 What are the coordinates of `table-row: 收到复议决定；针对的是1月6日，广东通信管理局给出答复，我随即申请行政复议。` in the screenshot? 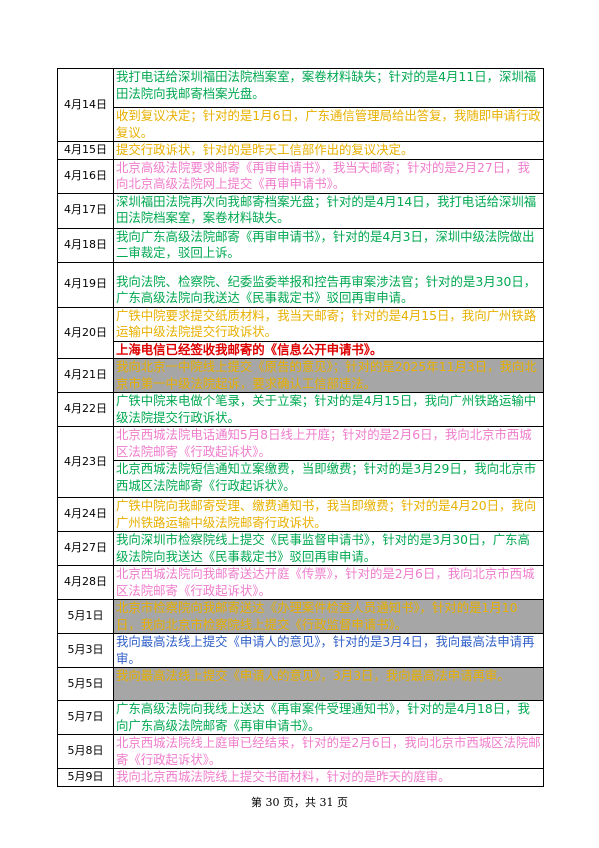 It's located at (301, 124).